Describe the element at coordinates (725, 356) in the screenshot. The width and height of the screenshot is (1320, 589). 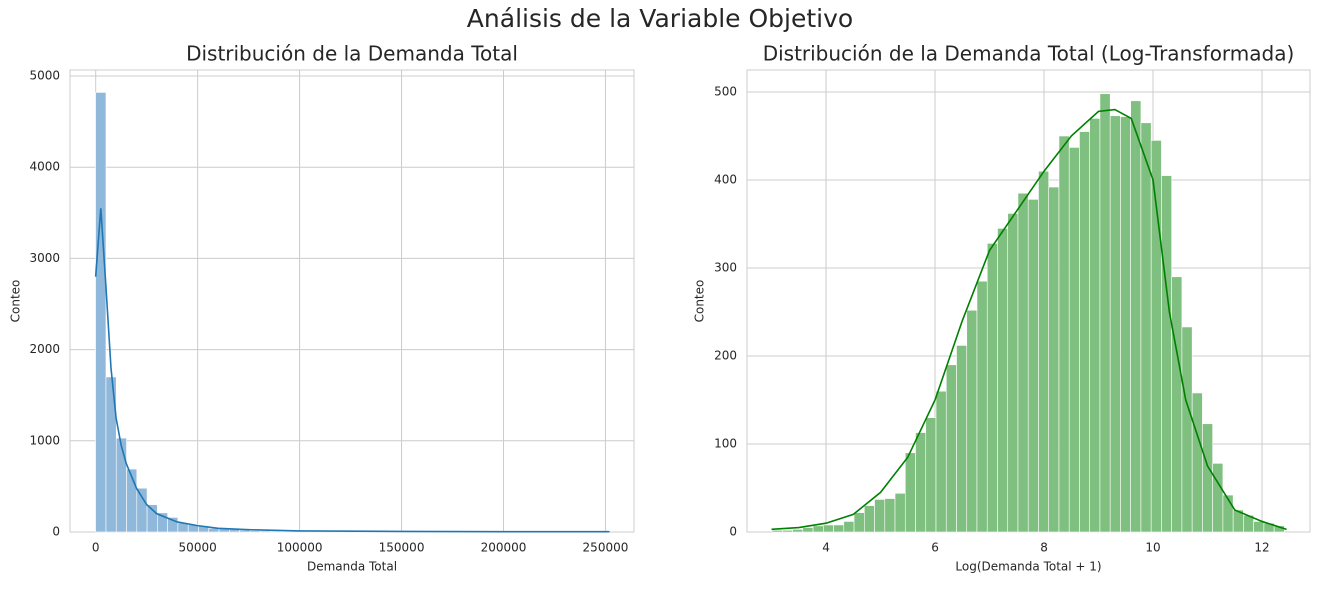
I see `y-tick-label: 200` at that location.